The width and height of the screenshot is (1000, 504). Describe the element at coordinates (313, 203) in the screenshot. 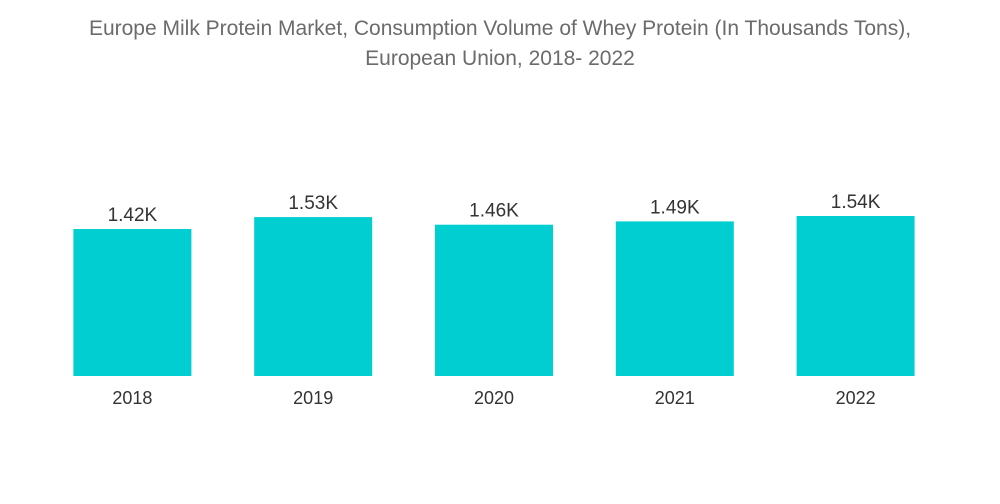

I see `value-label-2019: 1.53K` at that location.